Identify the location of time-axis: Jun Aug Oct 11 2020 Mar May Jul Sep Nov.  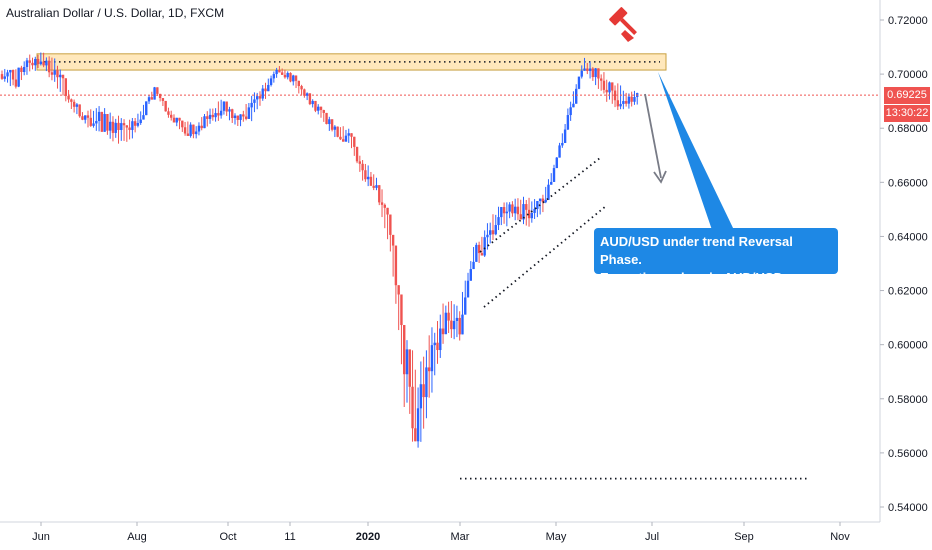
(441, 532).